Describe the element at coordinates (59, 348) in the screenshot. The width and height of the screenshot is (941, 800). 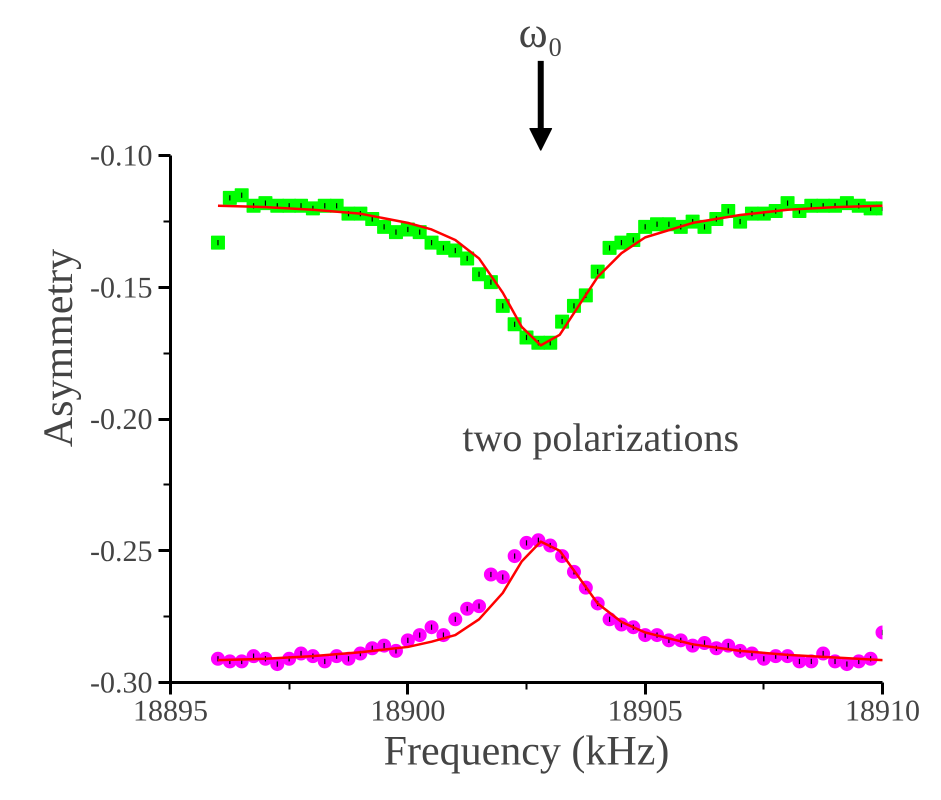
I see `y-axis-title: Asymmetry` at that location.